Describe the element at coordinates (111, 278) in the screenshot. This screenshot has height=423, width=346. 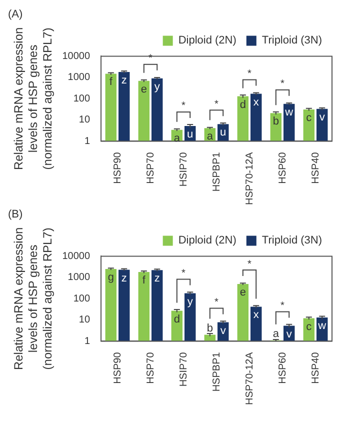
I see `data-label: g` at that location.